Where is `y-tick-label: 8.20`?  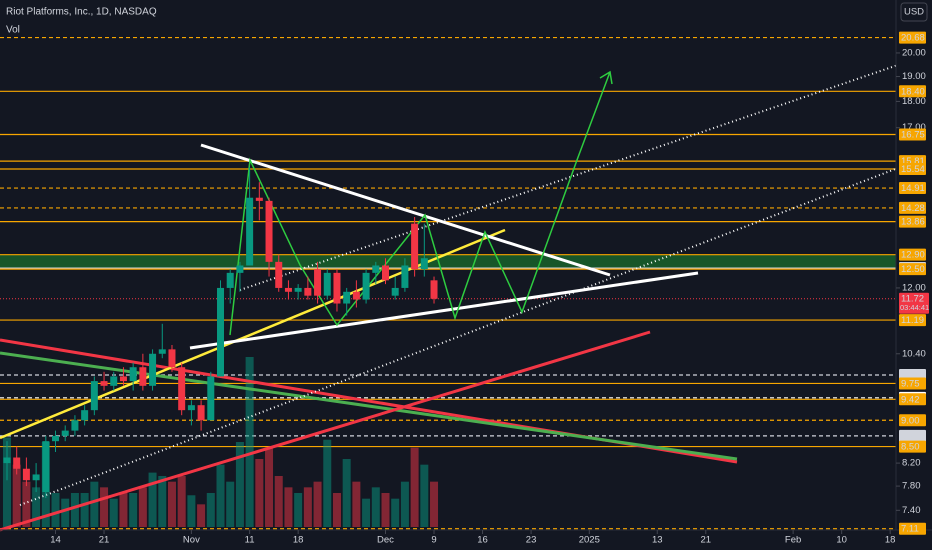 y-tick-label: 8.20 is located at coordinates (911, 463).